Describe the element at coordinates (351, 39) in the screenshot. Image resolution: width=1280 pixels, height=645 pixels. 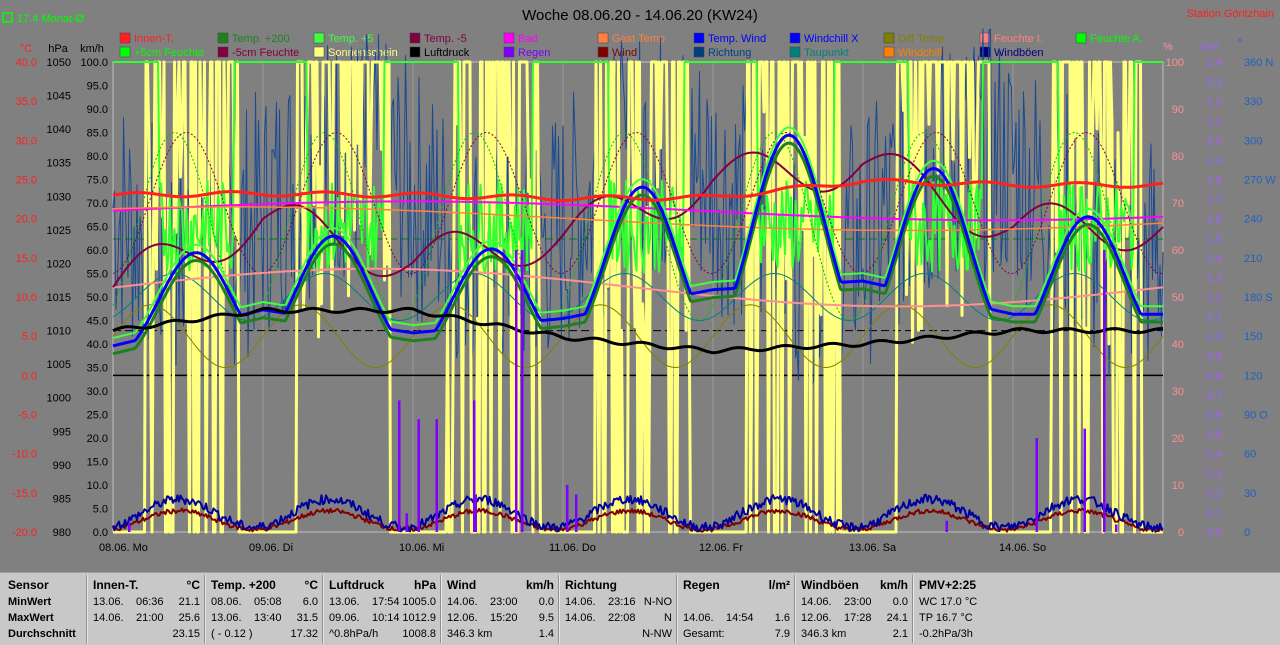
I see `legend-label: Temp. +5` at that location.